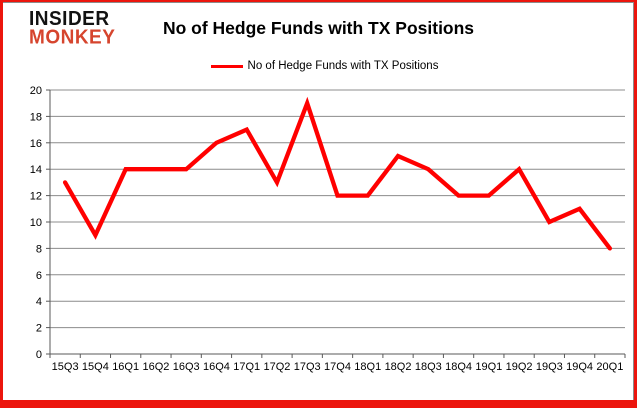 The width and height of the screenshot is (637, 410). I want to click on x-tick-label: 16Q1, so click(125, 367).